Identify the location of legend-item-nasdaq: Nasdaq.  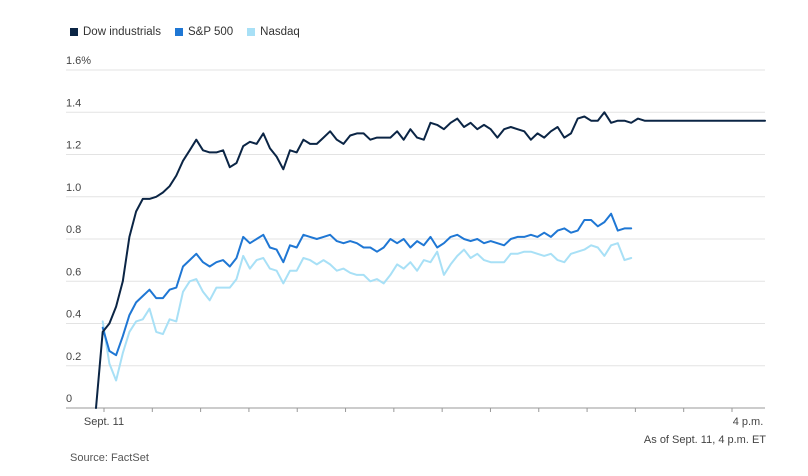
(273, 32).